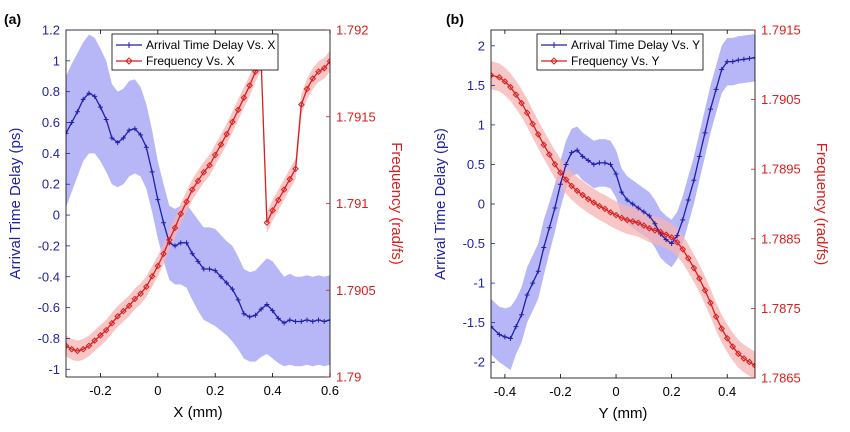  I want to click on panel-b-left-tick-label: -1.5, so click(474, 322).